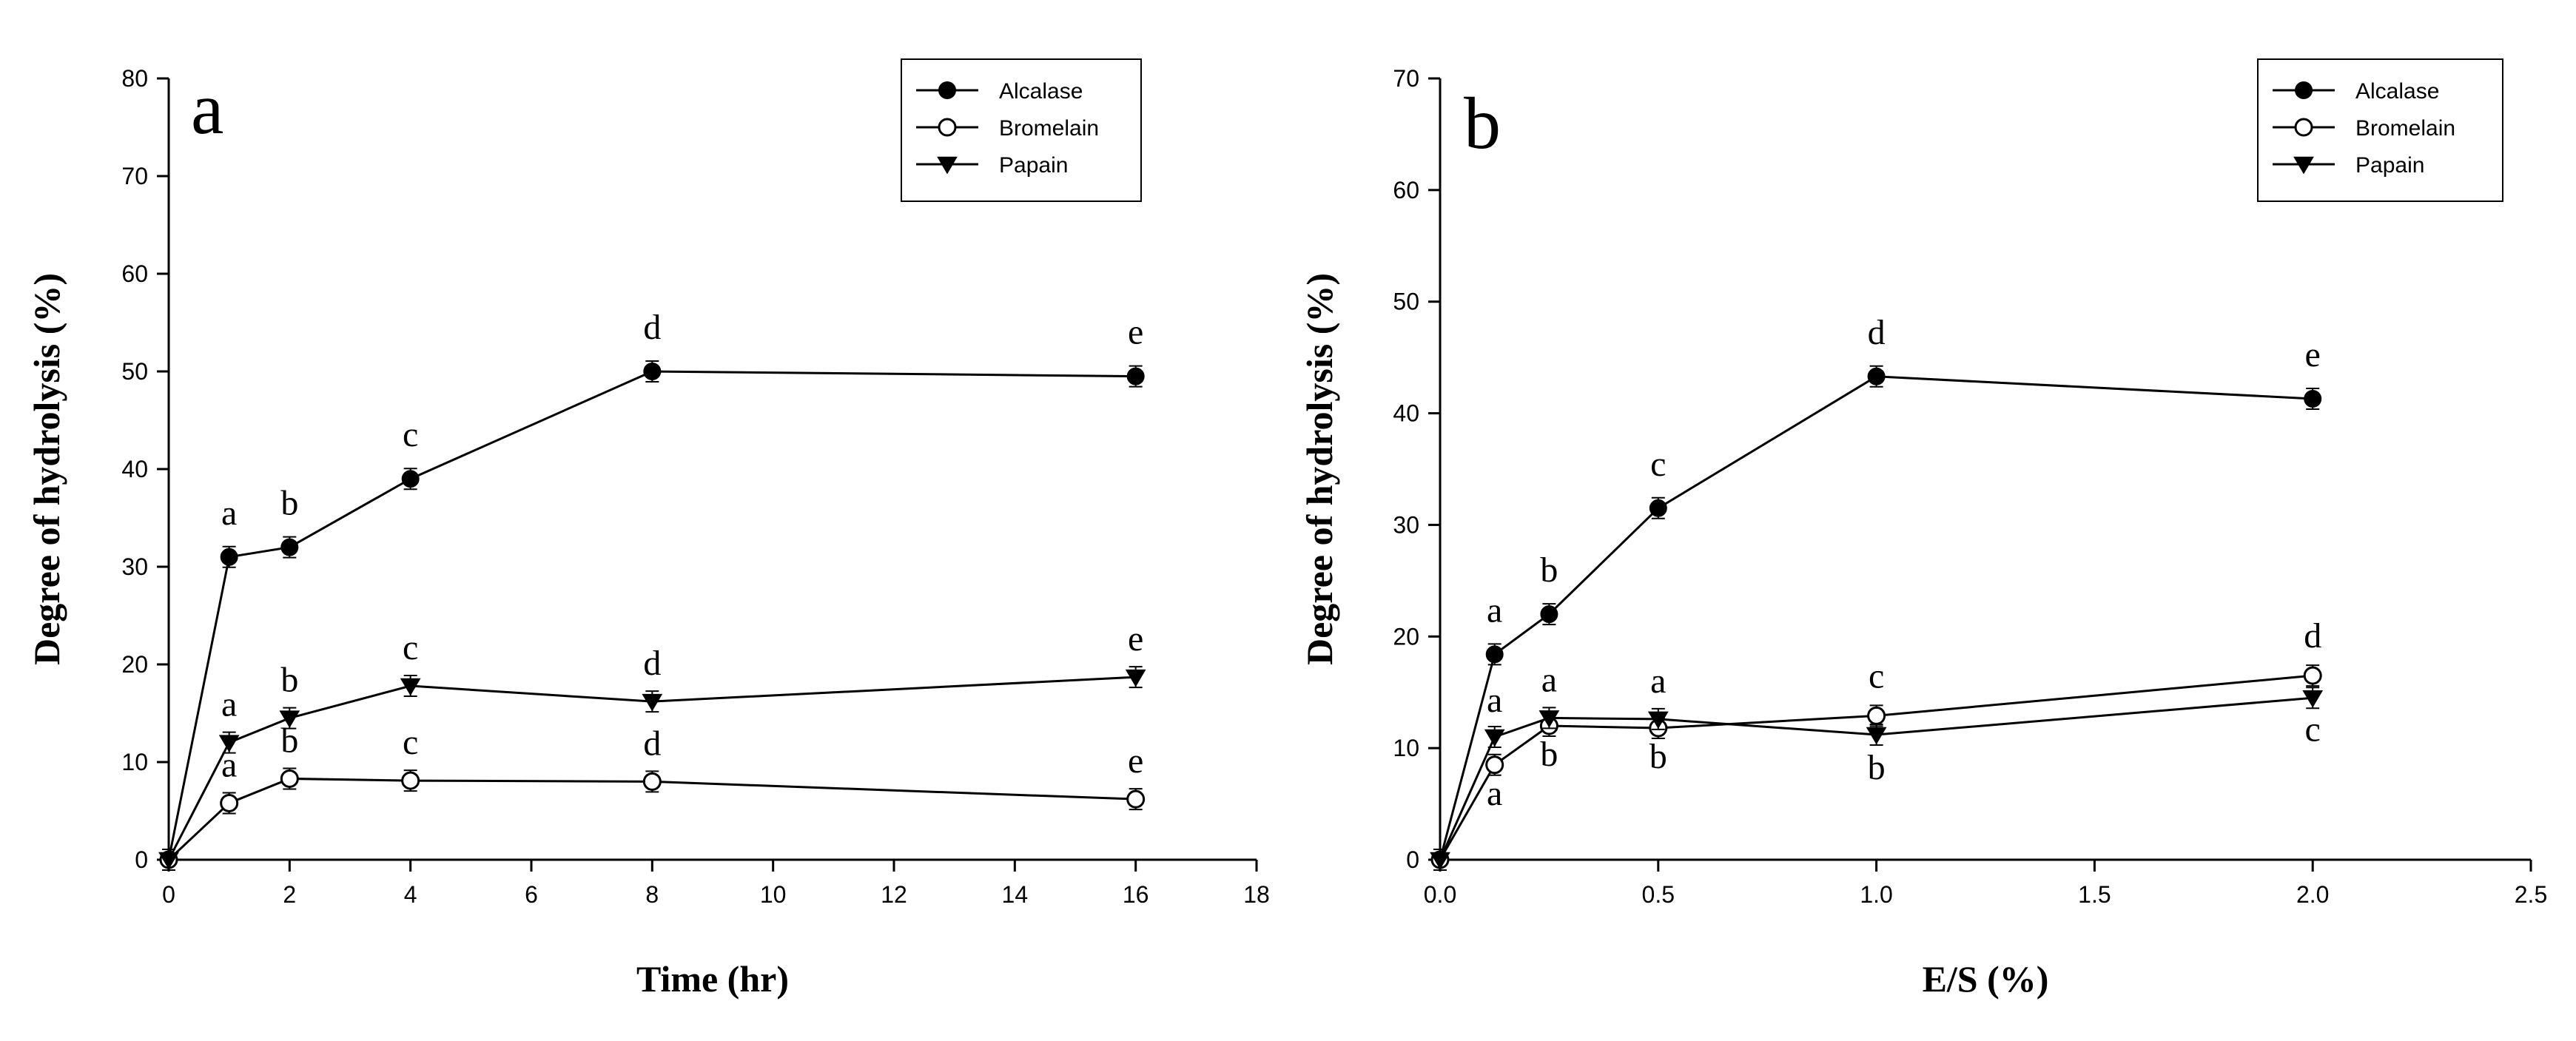  What do you see at coordinates (1015, 894) in the screenshot?
I see `x-tick-label: 14` at bounding box center [1015, 894].